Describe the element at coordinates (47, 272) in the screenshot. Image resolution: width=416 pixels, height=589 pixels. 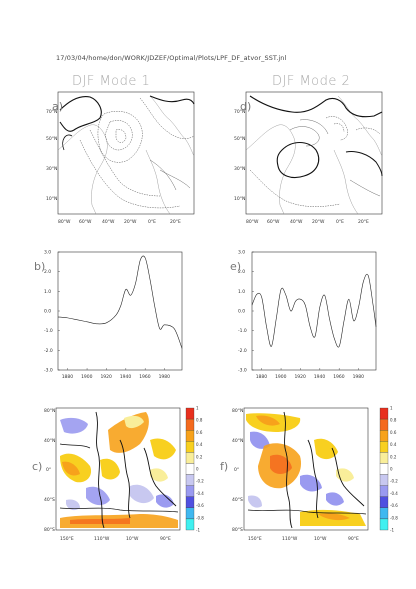
I see `ts-b-ytick-label: 2.0` at that location.